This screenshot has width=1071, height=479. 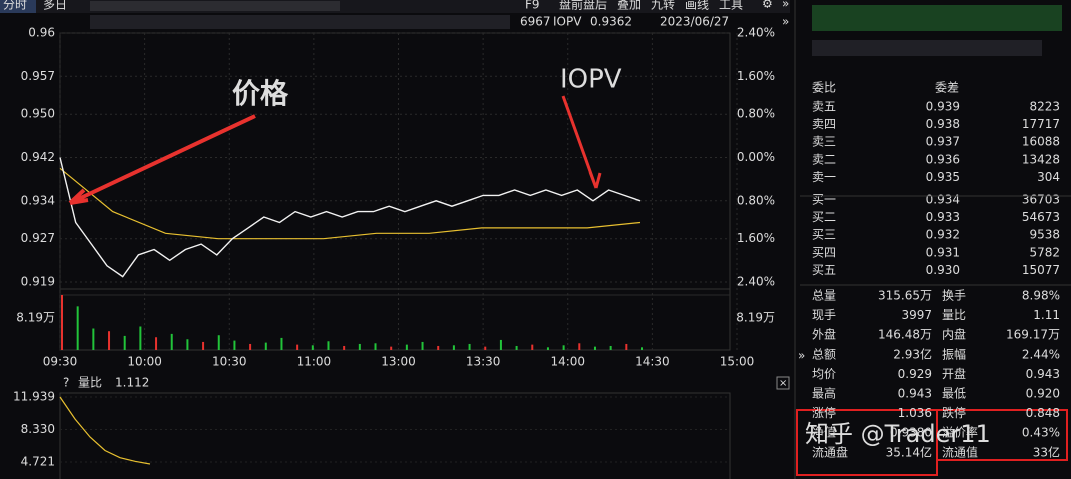 What do you see at coordinates (915, 374) in the screenshot?
I see `stat-value: 0.929` at bounding box center [915, 374].